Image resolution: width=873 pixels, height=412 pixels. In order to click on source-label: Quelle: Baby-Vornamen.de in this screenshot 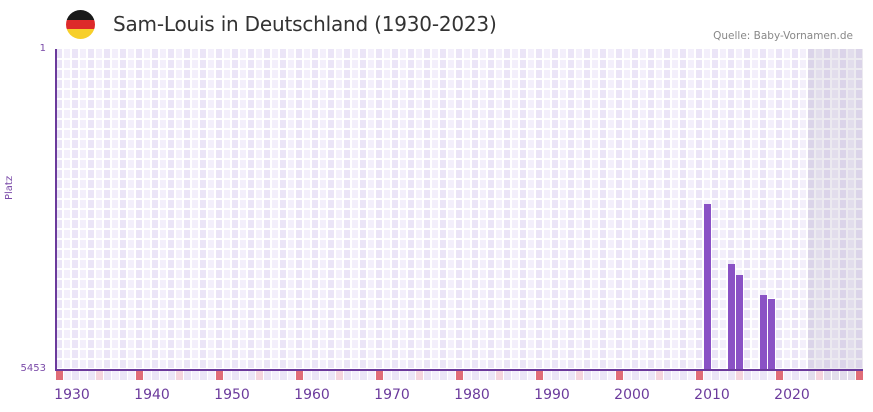, I will do `click(783, 36)`.